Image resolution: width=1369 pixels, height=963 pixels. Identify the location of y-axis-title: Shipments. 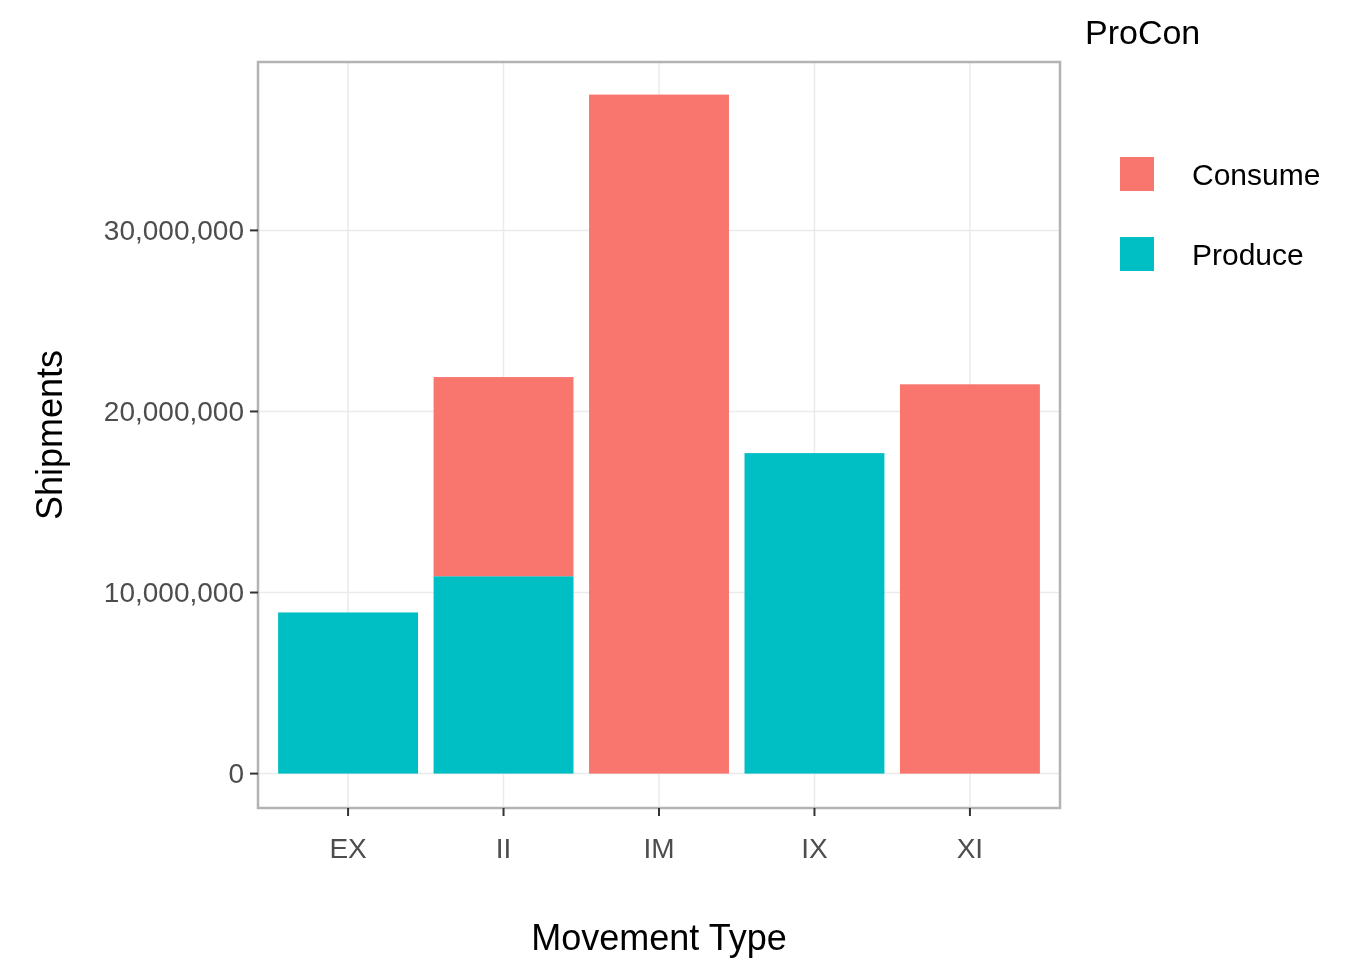
(49, 435).